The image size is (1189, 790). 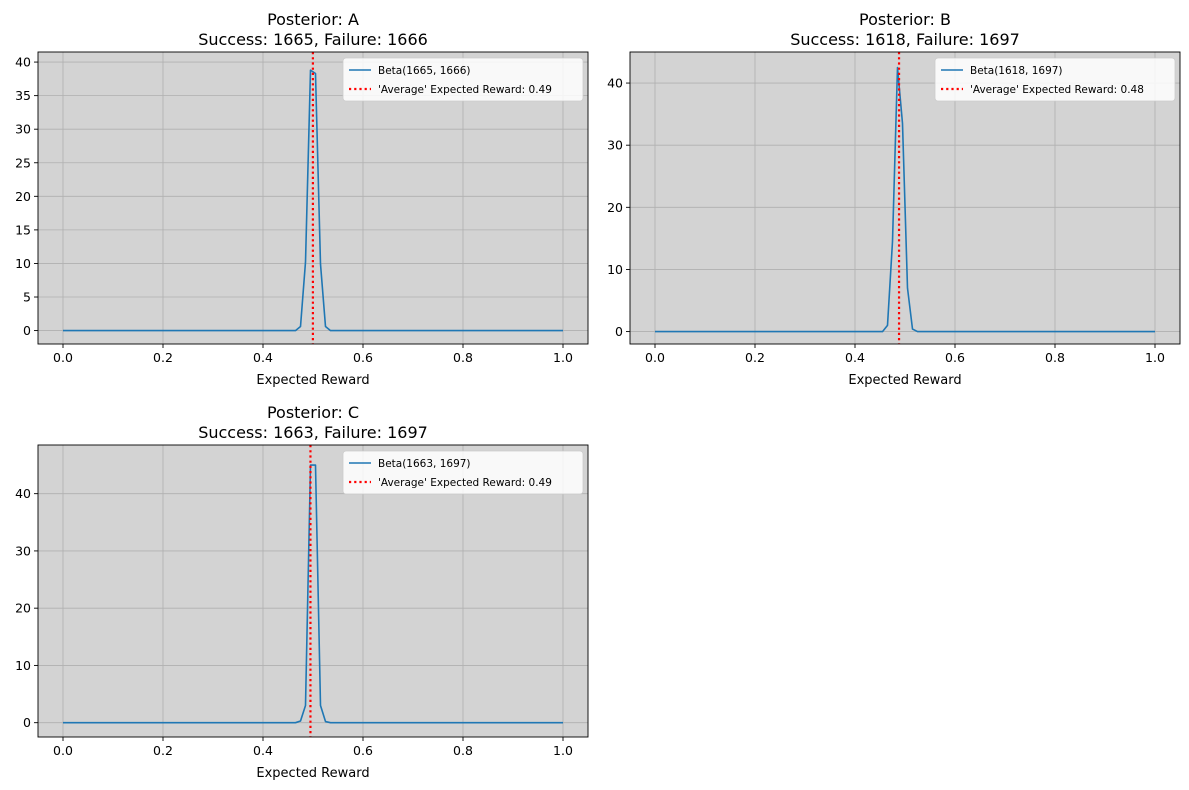 What do you see at coordinates (313, 19) in the screenshot?
I see `chart-title: Posterior: A` at bounding box center [313, 19].